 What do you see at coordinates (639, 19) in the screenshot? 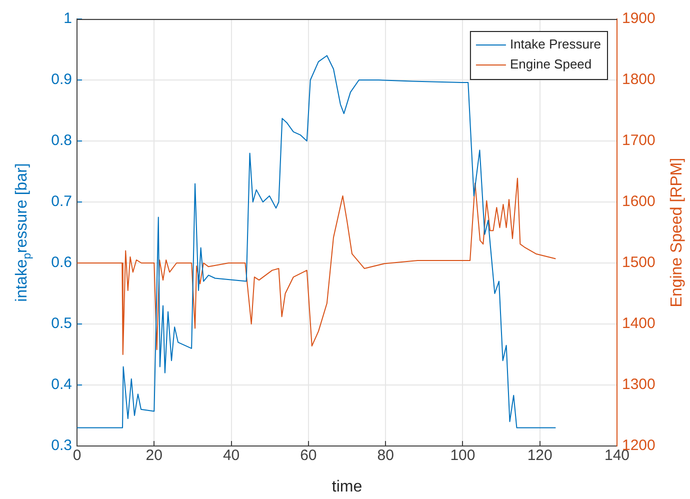
I see `y2-tick-label: 1900` at bounding box center [639, 19].